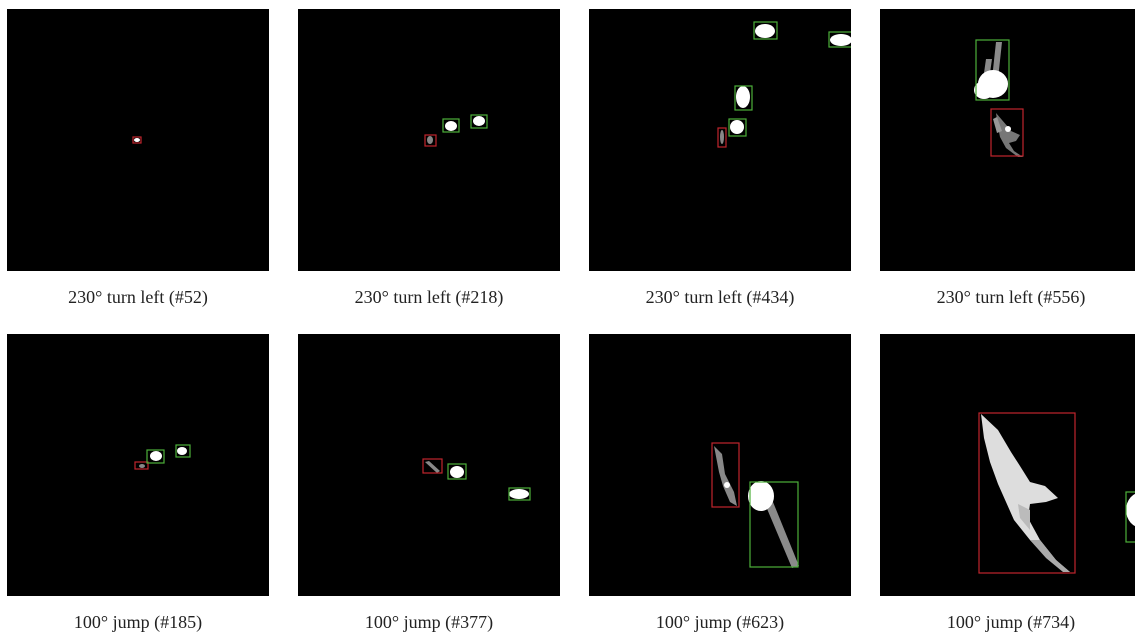 Image resolution: width=1135 pixels, height=633 pixels. Describe the element at coordinates (1011, 622) in the screenshot. I see `panel-caption: 100° jump (#734)` at that location.